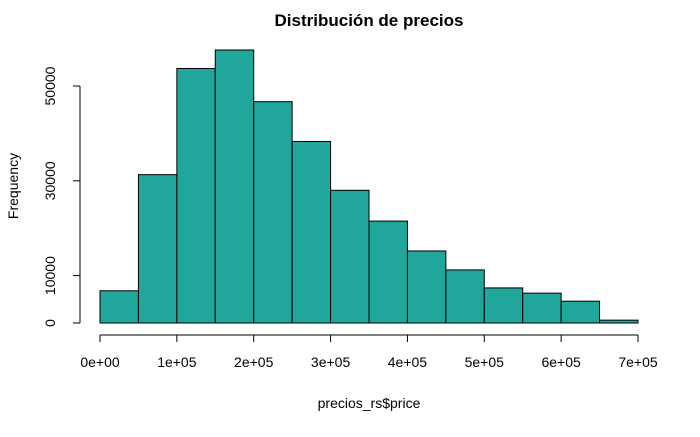 This screenshot has height=437, width=700. I want to click on y-tick-label: 0, so click(50, 323).